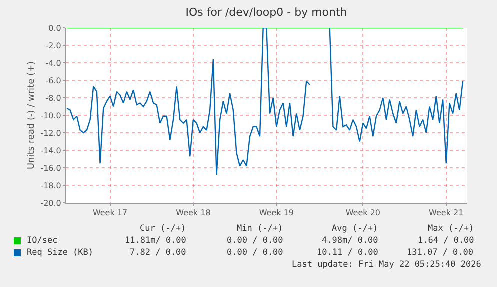  What do you see at coordinates (350, 241) in the screenshot?
I see `text: 4.98m/ 0.00` at bounding box center [350, 241].